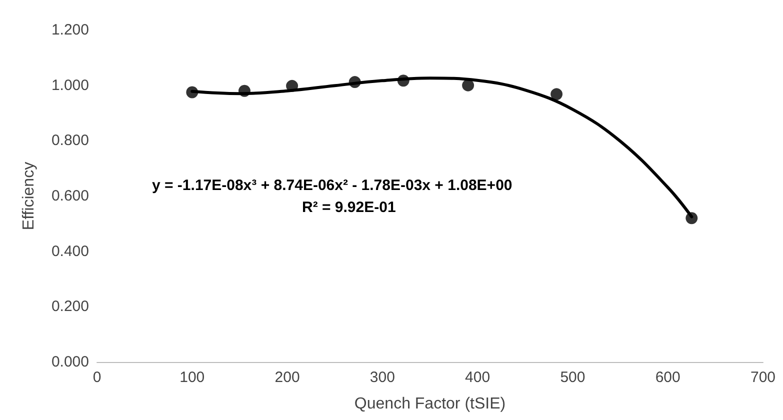 The width and height of the screenshot is (783, 420). What do you see at coordinates (667, 377) in the screenshot?
I see `x-tick-label: 600` at bounding box center [667, 377].